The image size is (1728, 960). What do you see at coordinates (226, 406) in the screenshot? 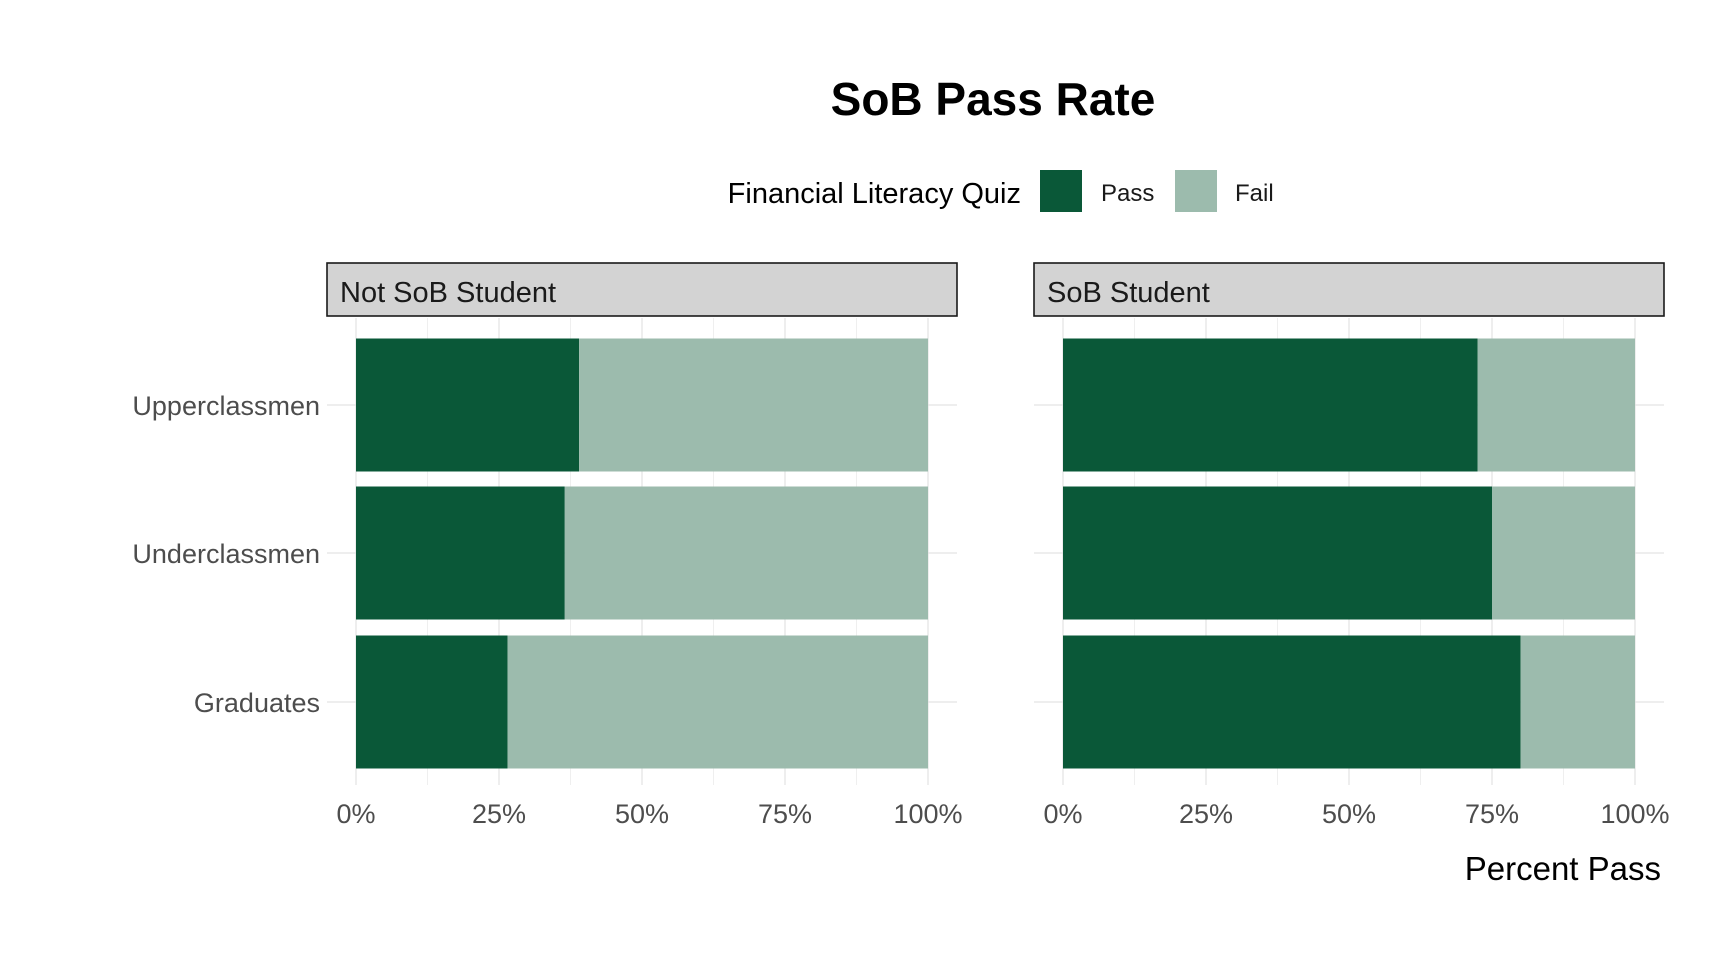
I see `y-tick-label: Upperclassmen` at bounding box center [226, 406].